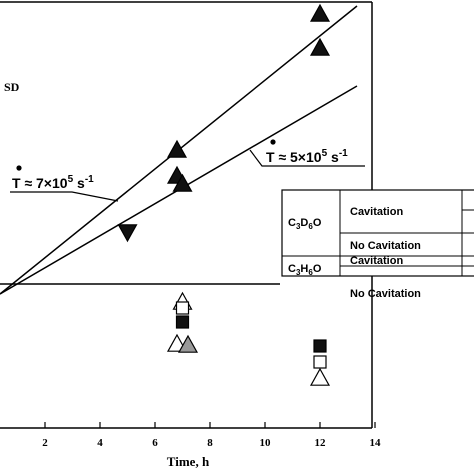 The height and width of the screenshot is (474, 474). I want to click on x-axis-label: Time, h, so click(188, 461).